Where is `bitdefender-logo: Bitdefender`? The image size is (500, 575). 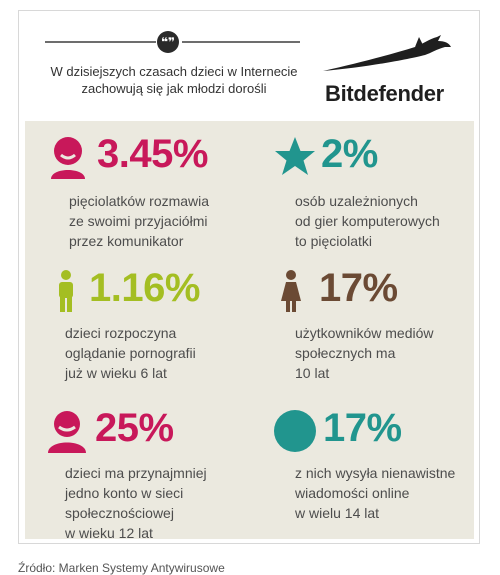 bitdefender-logo: Bitdefender is located at coordinates (384, 93).